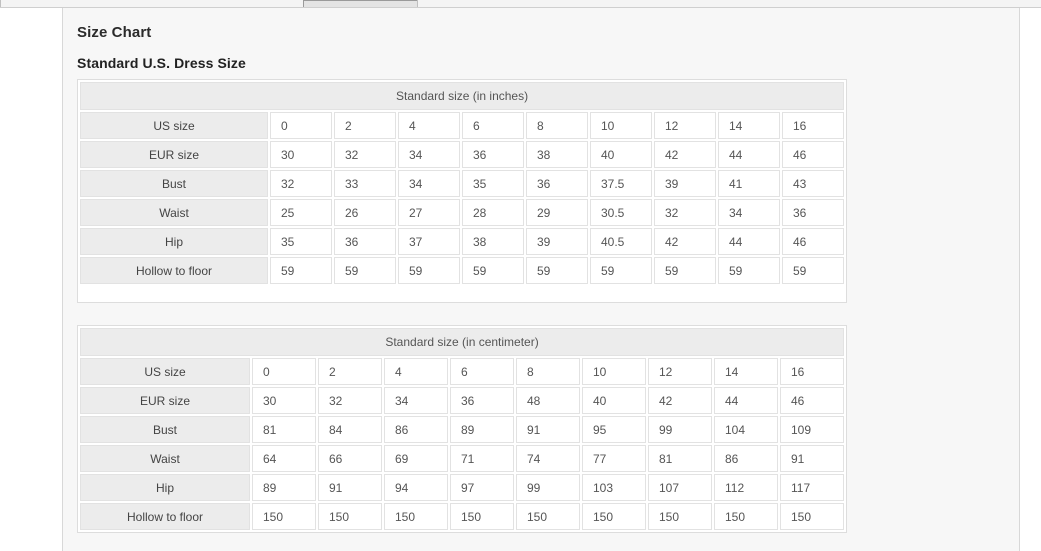 Image resolution: width=1041 pixels, height=551 pixels. Describe the element at coordinates (174, 212) in the screenshot. I see `row-label: Waist` at that location.